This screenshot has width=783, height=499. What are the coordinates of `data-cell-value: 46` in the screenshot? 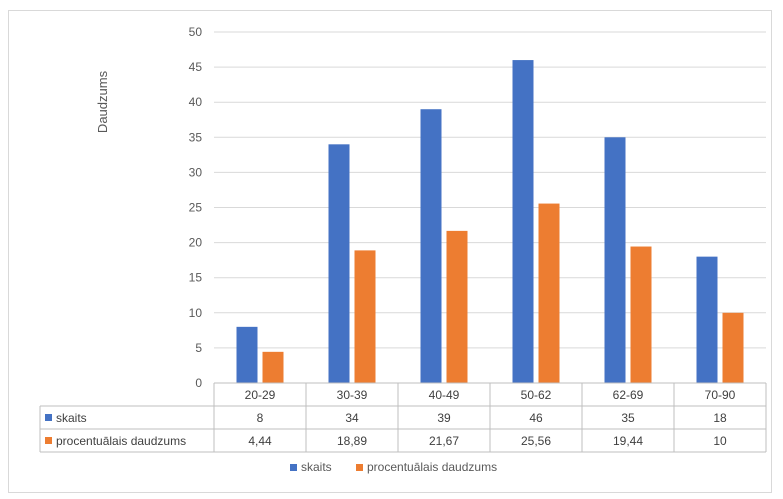 It's located at (536, 418).